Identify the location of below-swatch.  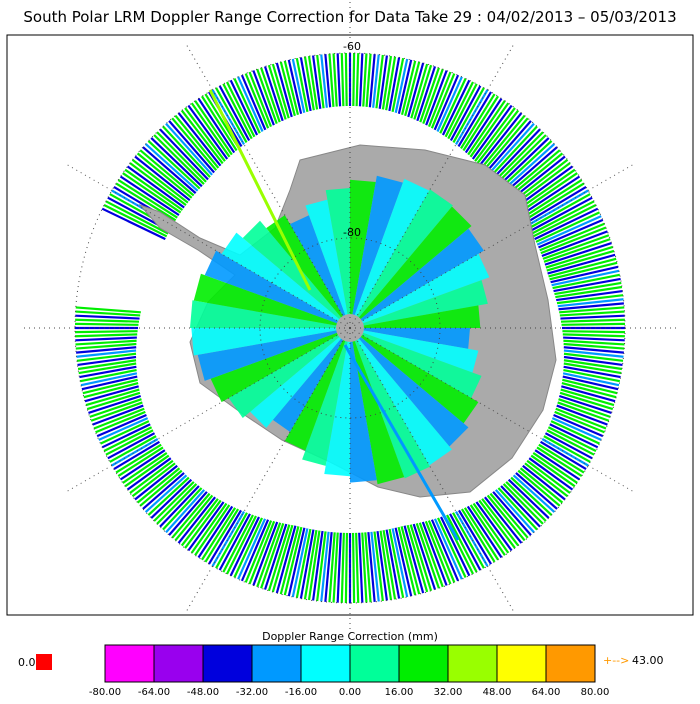
(44, 662).